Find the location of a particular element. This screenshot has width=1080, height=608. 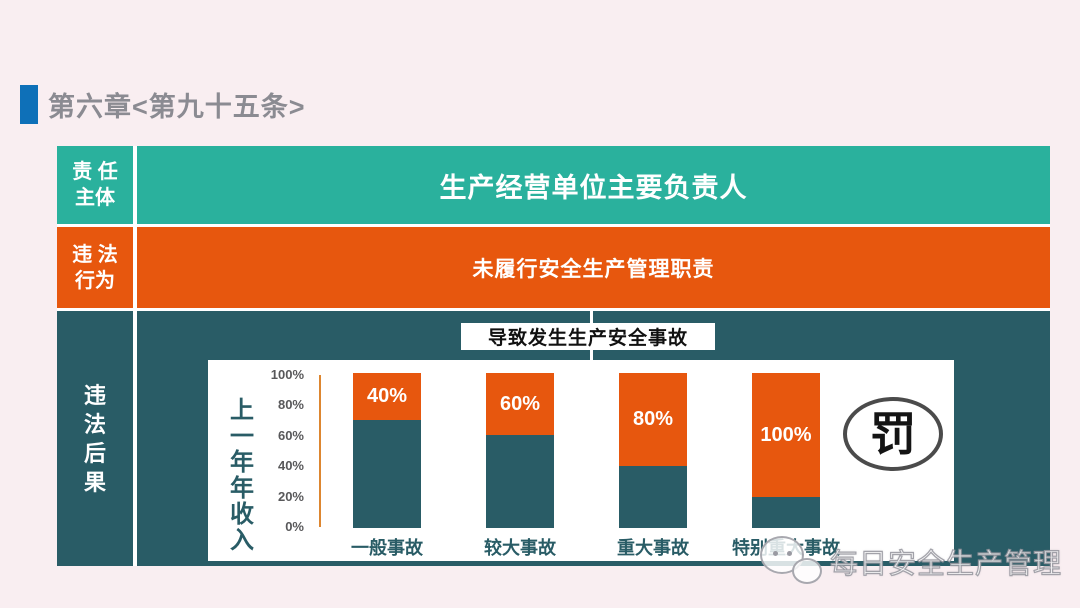

bar-value-label: 80% is located at coordinates (653, 419).